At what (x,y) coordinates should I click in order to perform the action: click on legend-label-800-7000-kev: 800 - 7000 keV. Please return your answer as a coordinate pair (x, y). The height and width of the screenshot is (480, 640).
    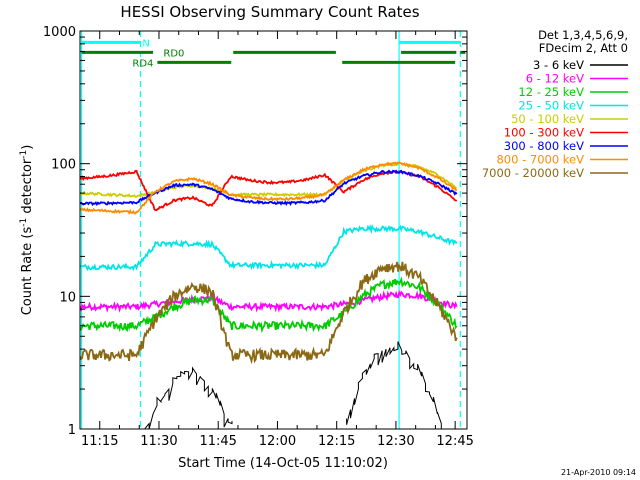
    Looking at the image, I should click on (540, 160).